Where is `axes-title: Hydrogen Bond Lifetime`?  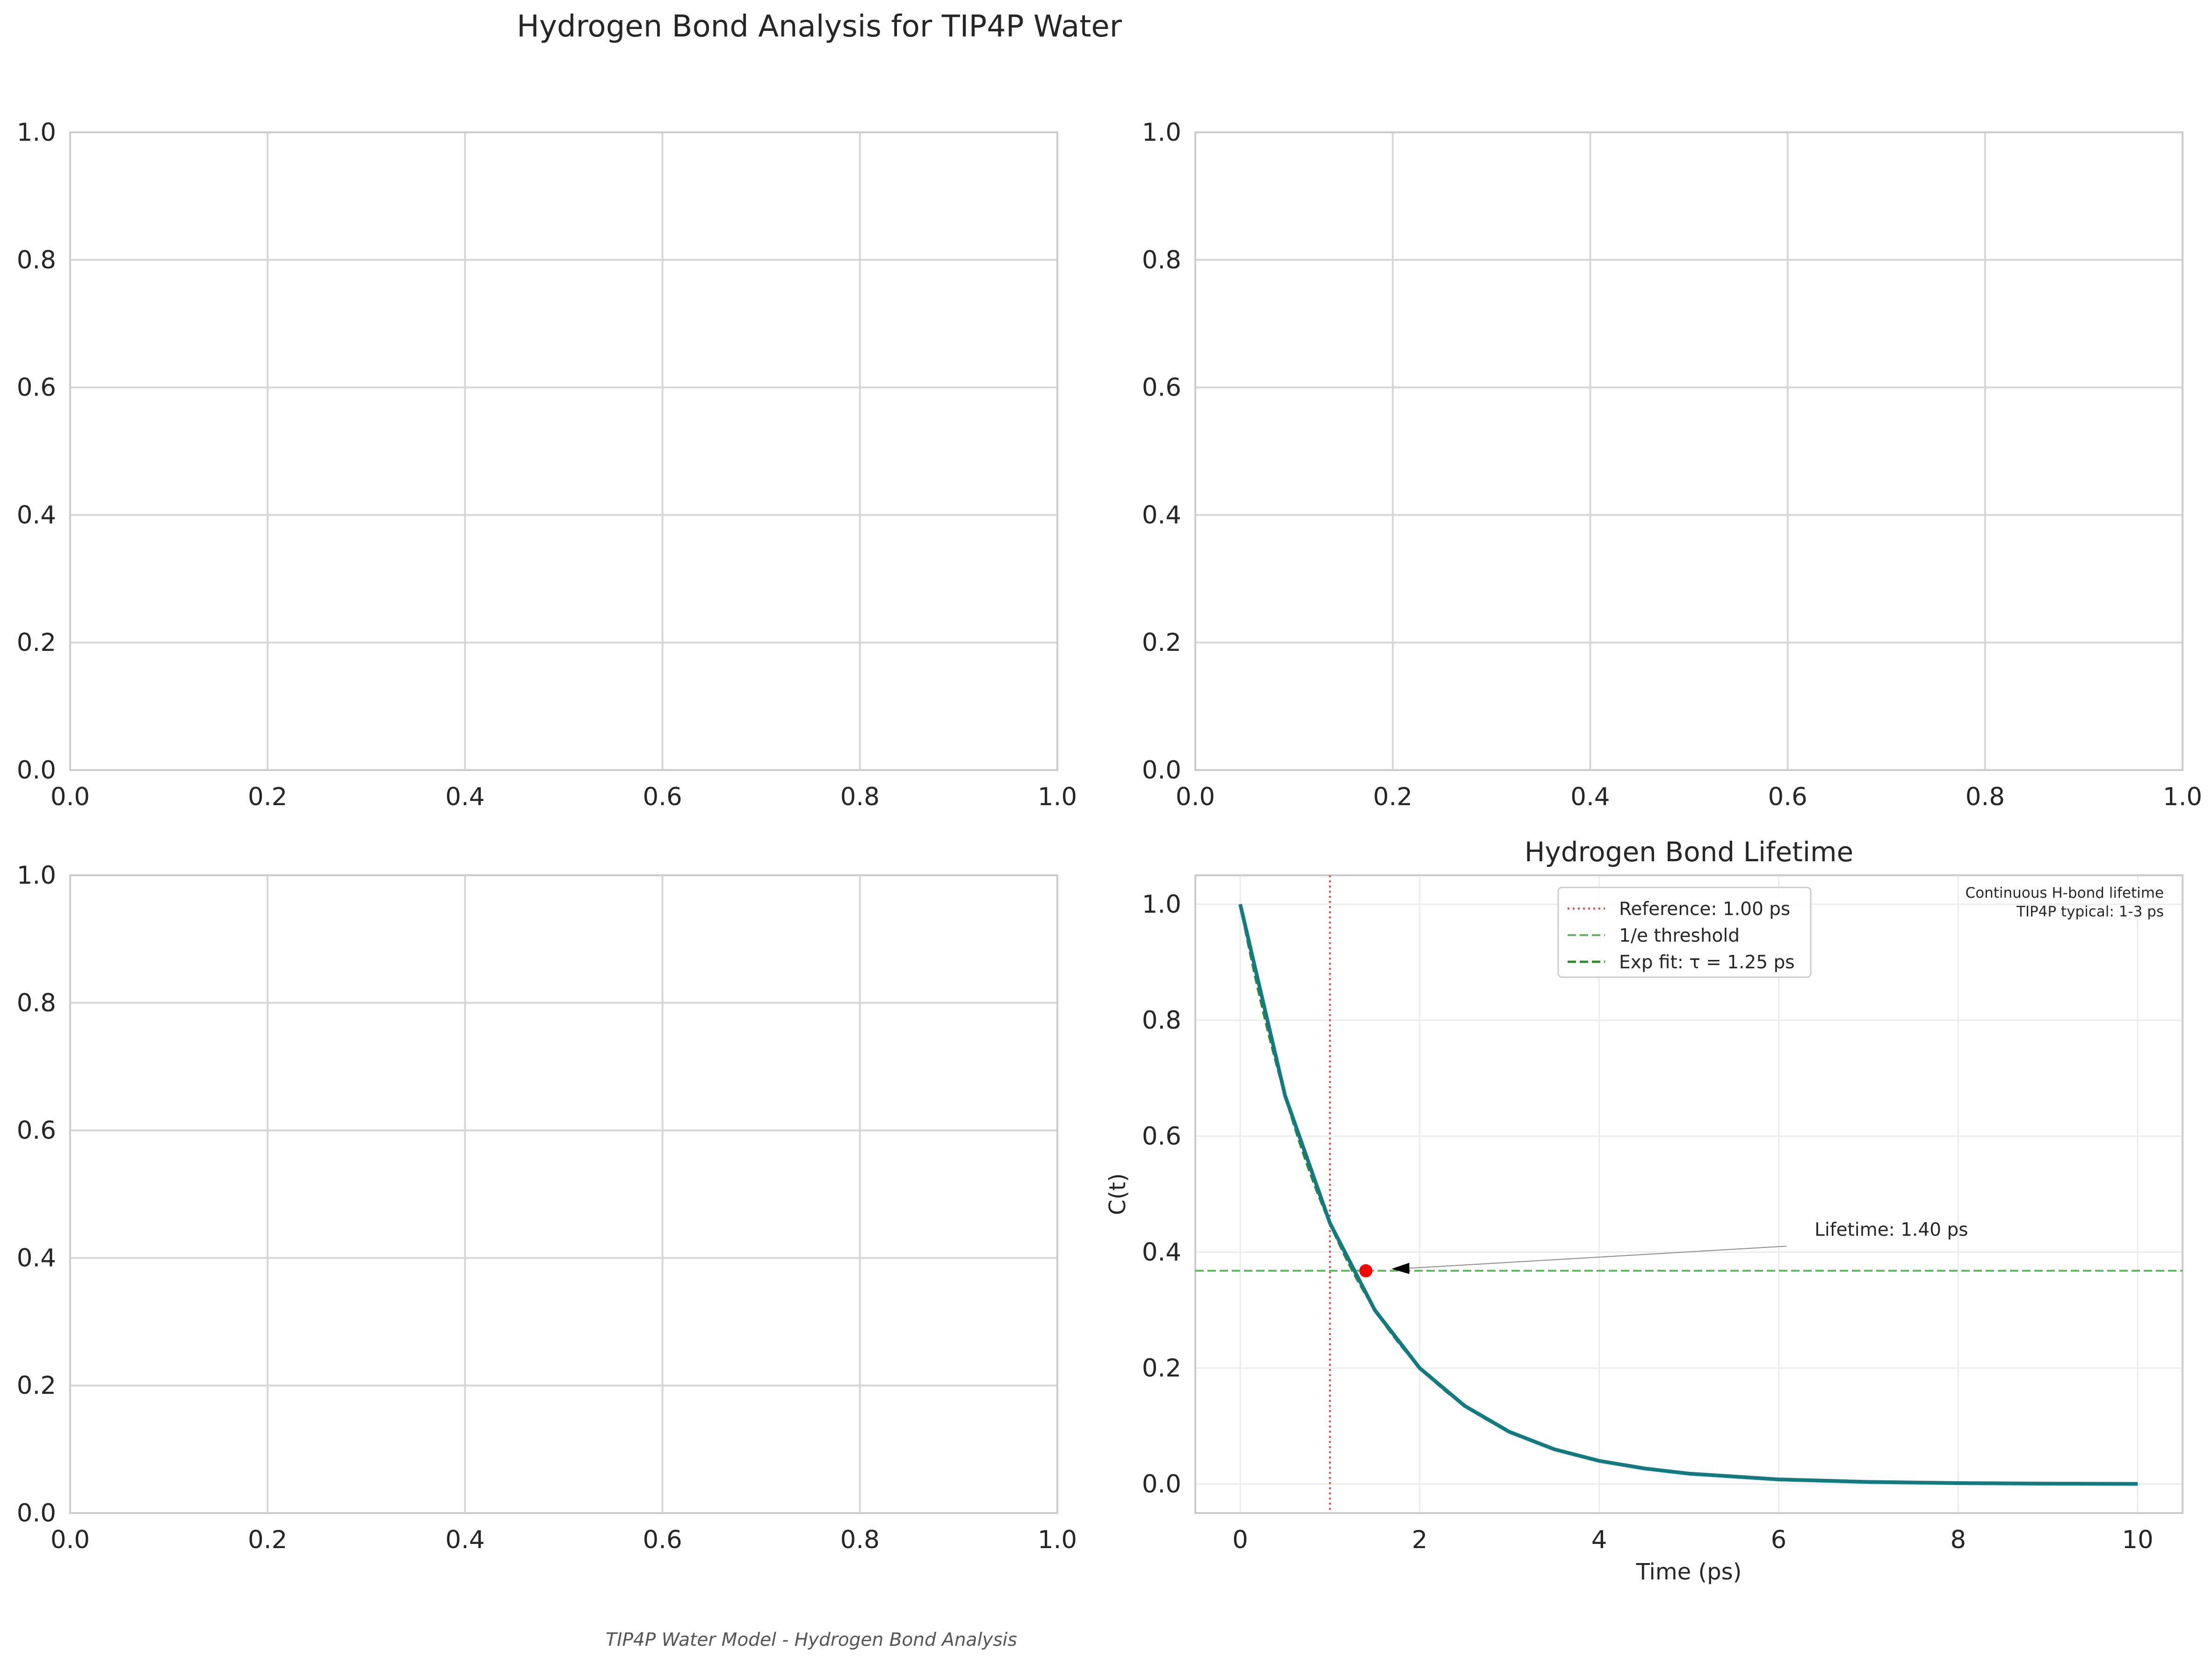
axes-title: Hydrogen Bond Lifetime is located at coordinates (1689, 852).